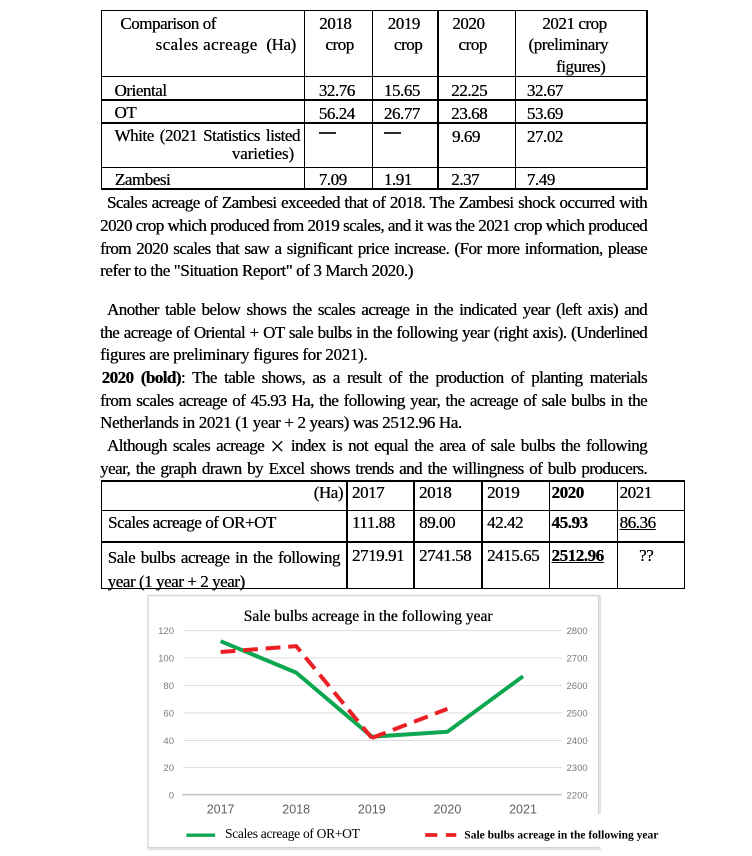 The image size is (752, 856). Describe the element at coordinates (577, 796) in the screenshot. I see `svg-text: 2200` at that location.